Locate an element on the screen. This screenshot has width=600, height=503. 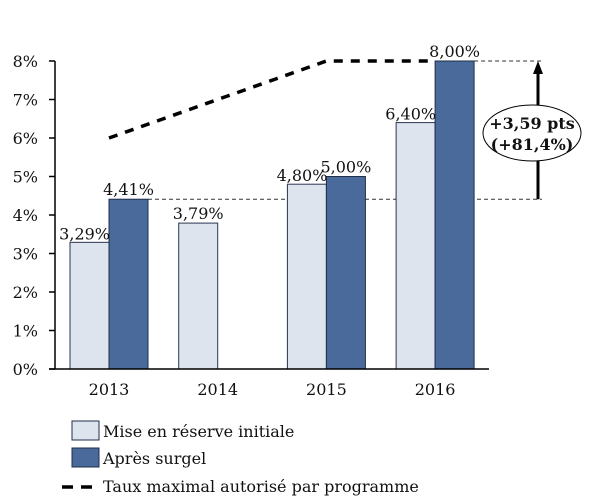
y-tick-label: 4% is located at coordinates (25, 215).